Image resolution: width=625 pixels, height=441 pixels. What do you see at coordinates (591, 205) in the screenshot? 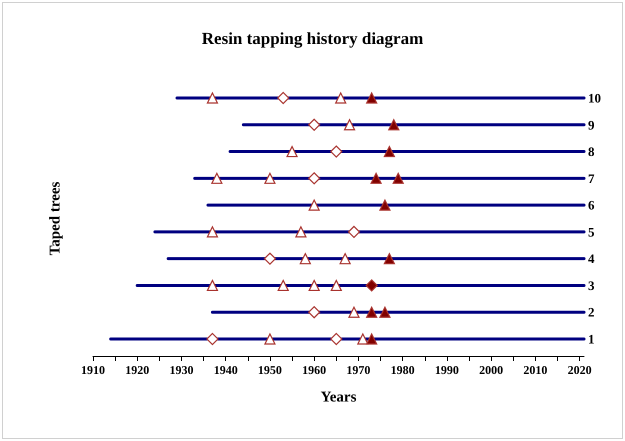
I see `y-tick-label: 6` at bounding box center [591, 205].